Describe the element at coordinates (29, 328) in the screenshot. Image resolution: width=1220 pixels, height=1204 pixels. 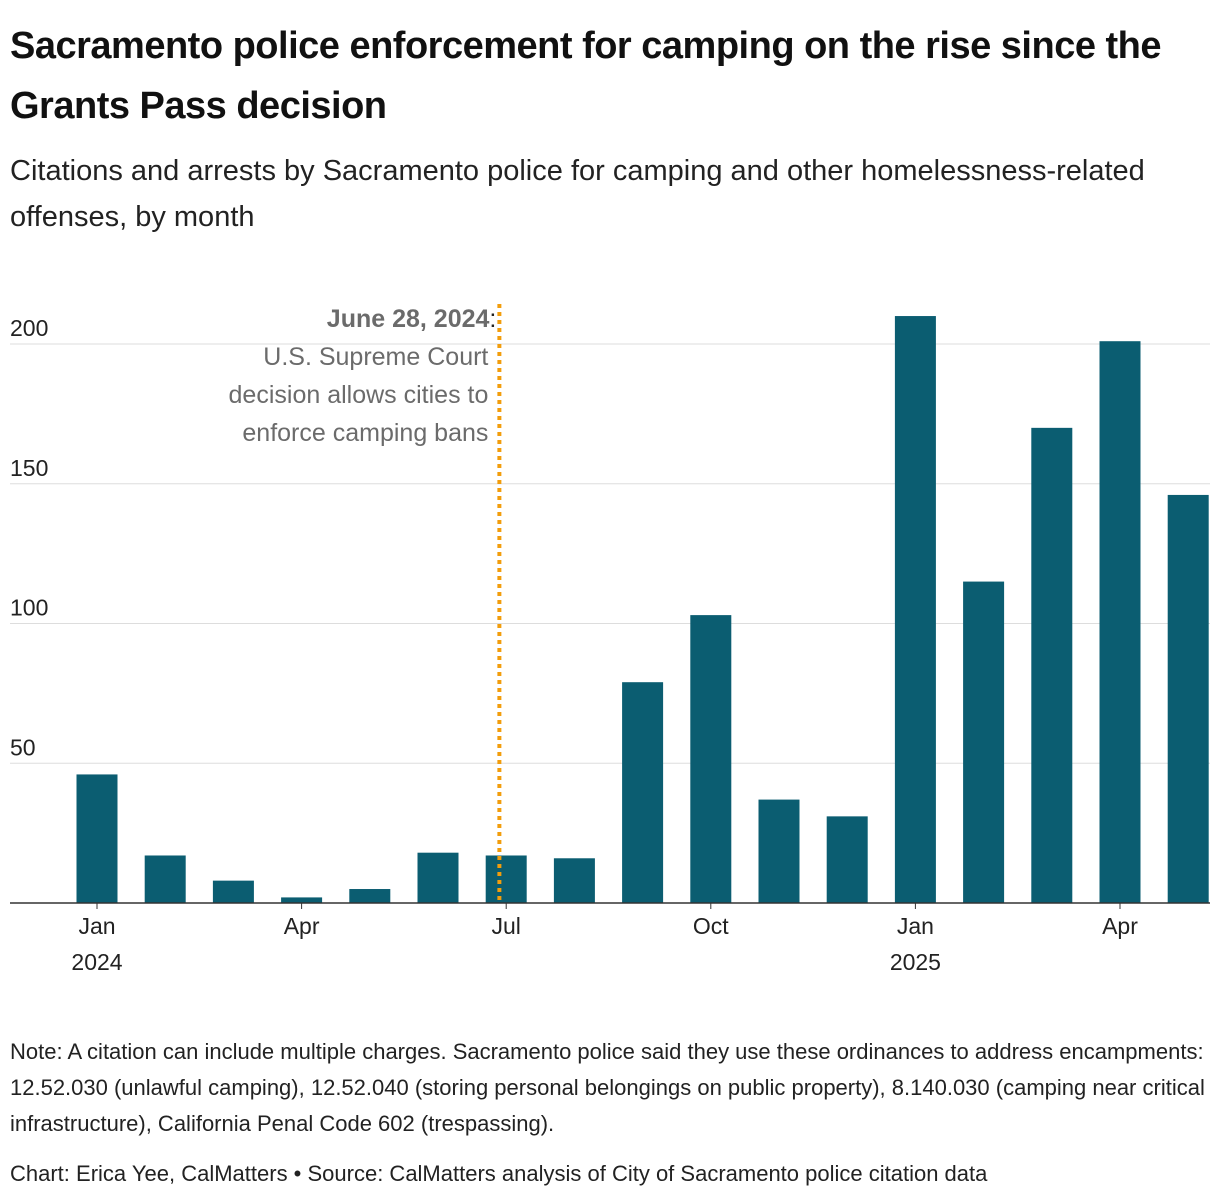
I see `y-tick-label: 200` at that location.